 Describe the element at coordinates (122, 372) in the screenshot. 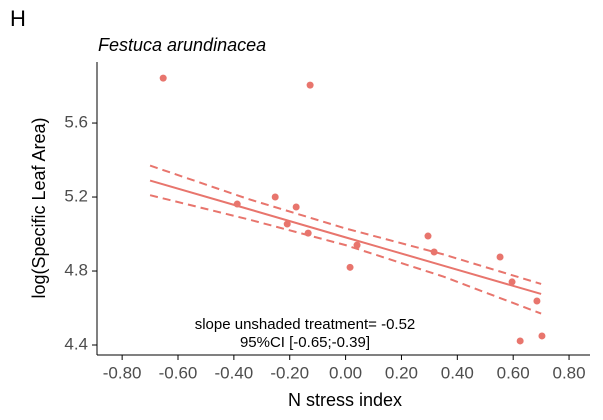

I see `x-tick-label: -0.80` at that location.